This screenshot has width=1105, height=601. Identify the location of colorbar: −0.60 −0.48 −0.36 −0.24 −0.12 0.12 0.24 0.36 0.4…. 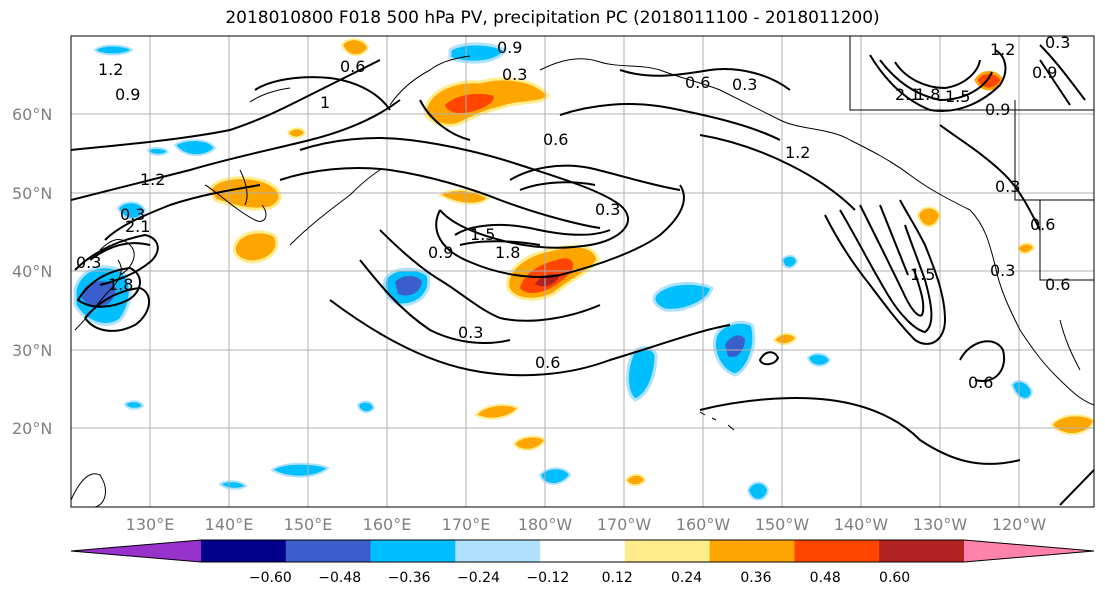
(582, 562).